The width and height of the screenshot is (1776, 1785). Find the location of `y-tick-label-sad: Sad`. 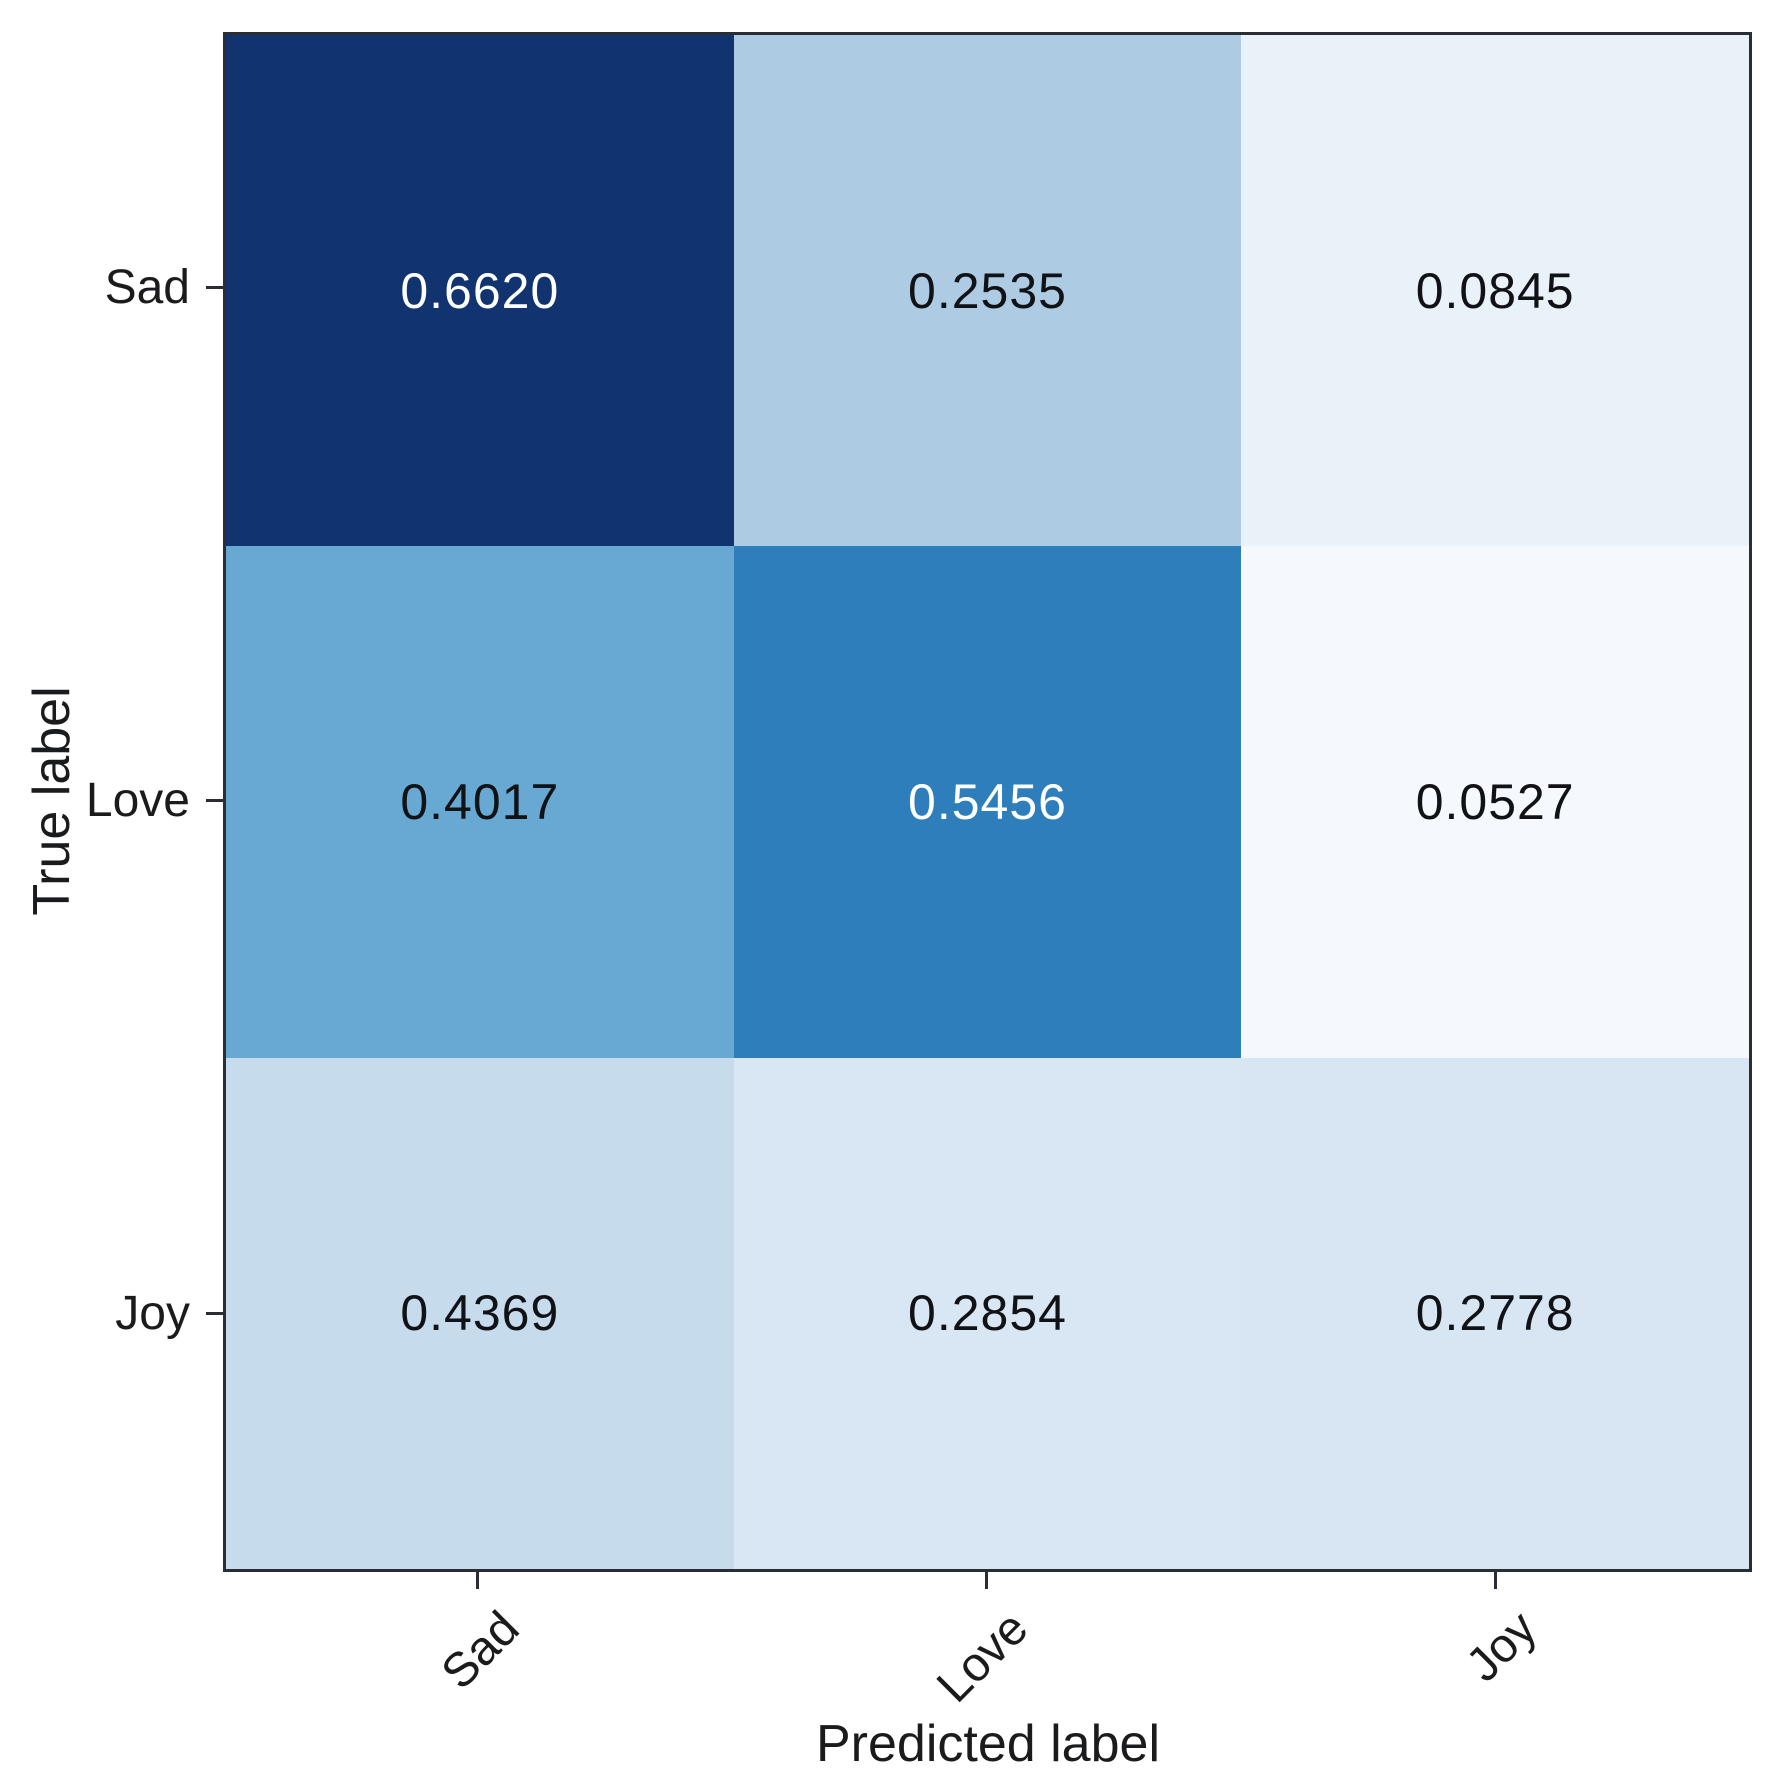

y-tick-label-sad: Sad is located at coordinates (147, 287).